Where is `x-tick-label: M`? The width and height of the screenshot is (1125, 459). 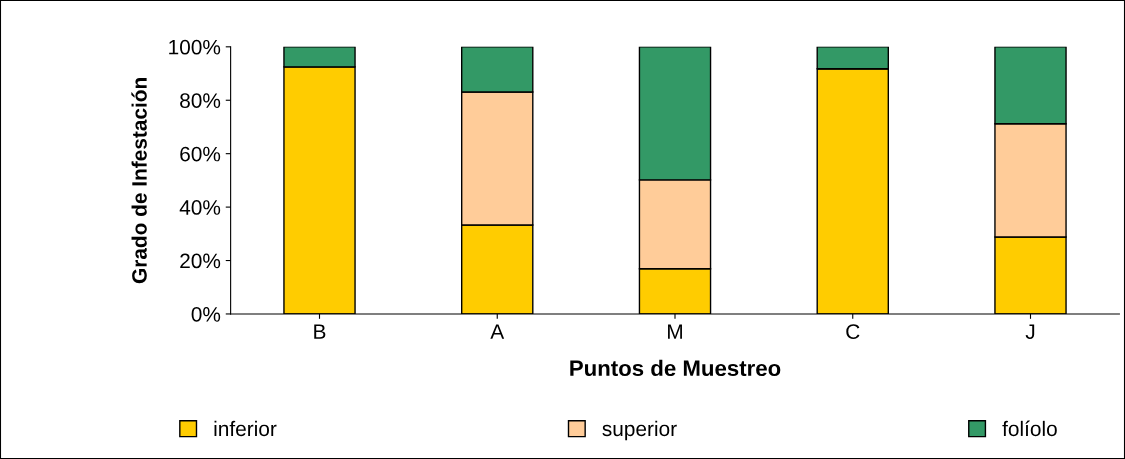
x-tick-label: M is located at coordinates (675, 331).